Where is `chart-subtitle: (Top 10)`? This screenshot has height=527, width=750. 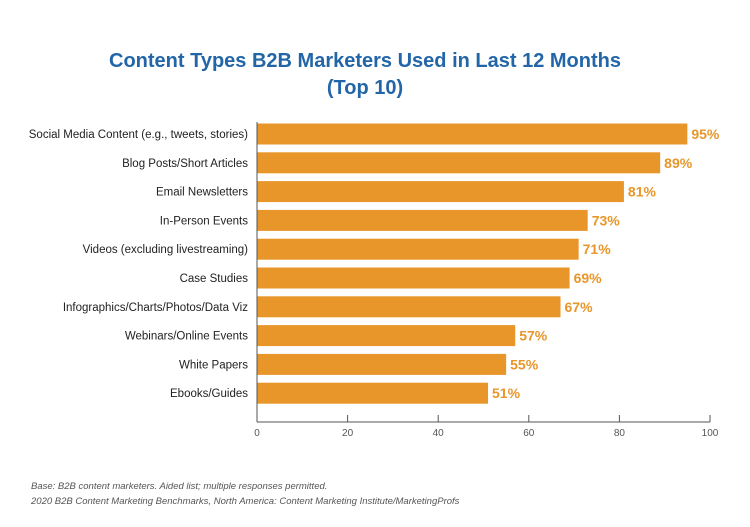 chart-subtitle: (Top 10) is located at coordinates (365, 88).